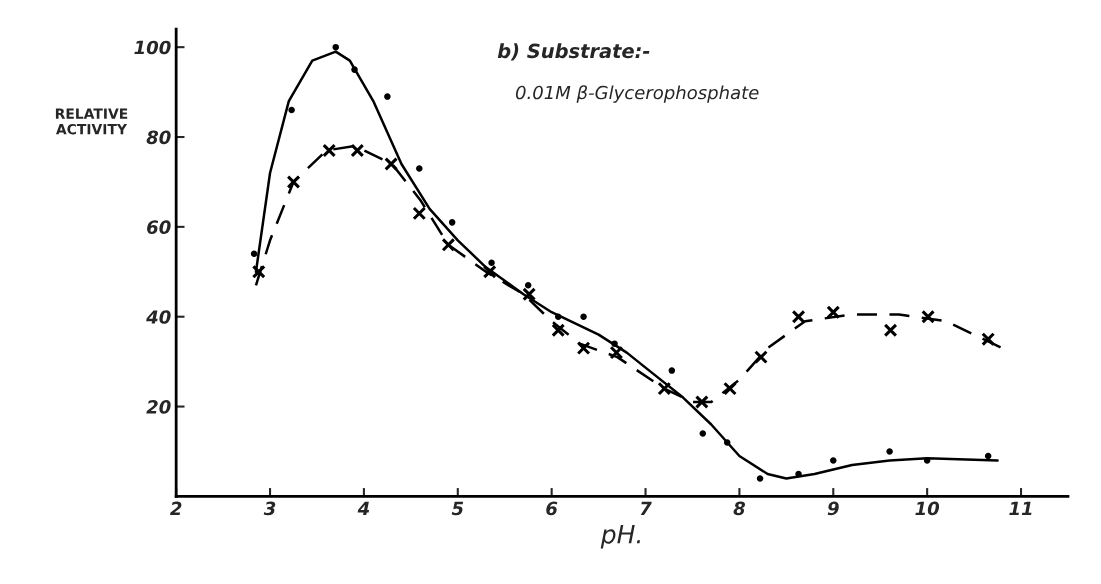  I want to click on text: 0.01M β-Glycerophosphate, so click(637, 94).